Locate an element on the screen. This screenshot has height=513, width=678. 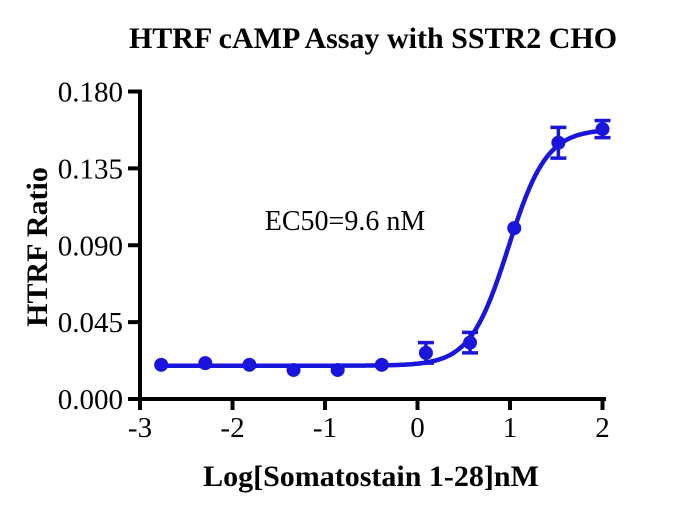
x-tick-label: -3 is located at coordinates (140, 428).